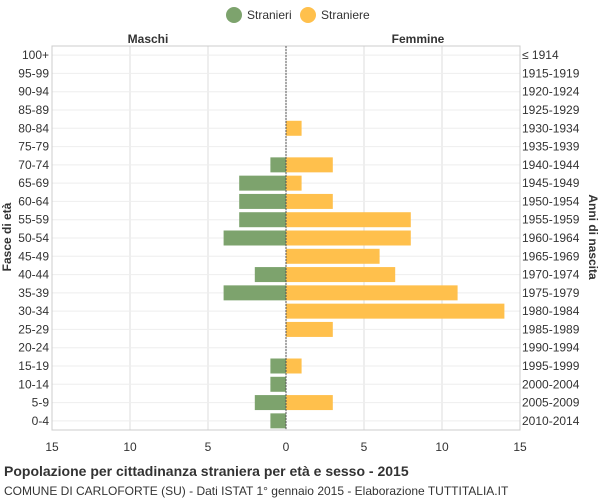 The width and height of the screenshot is (600, 500). Describe the element at coordinates (551, 293) in the screenshot. I see `birth-year-label: 1975-1979` at that location.